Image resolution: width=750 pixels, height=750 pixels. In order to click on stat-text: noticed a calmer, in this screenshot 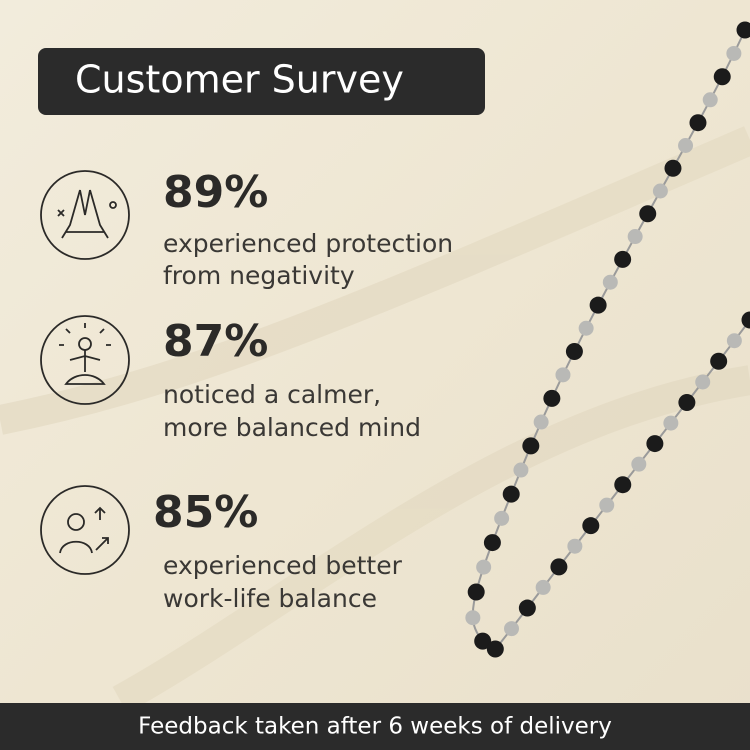, I will do `click(272, 394)`.